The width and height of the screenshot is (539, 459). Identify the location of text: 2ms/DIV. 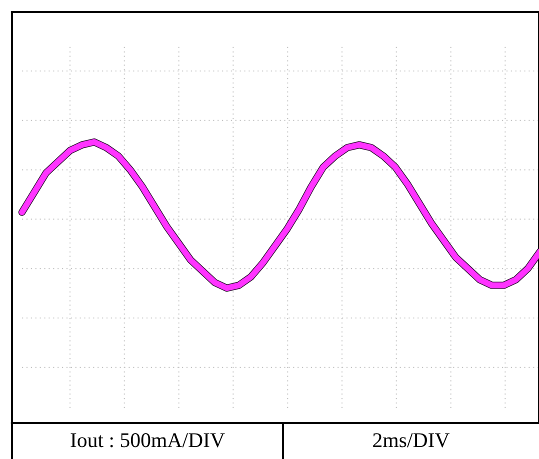
(411, 440).